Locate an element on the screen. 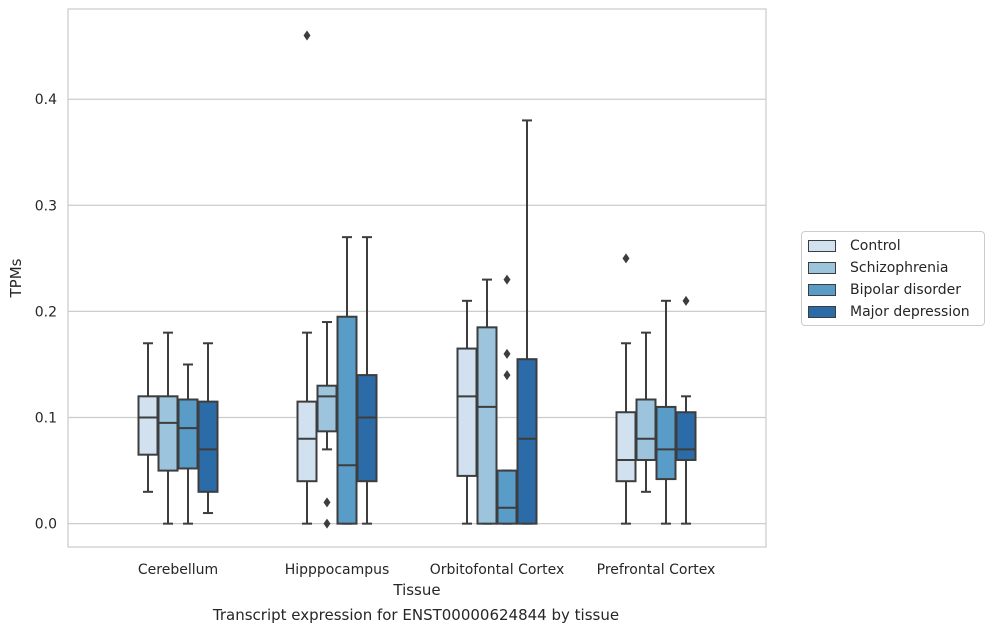 This screenshot has height=634, width=997. y-axis-title: TPMs is located at coordinates (16, 278).